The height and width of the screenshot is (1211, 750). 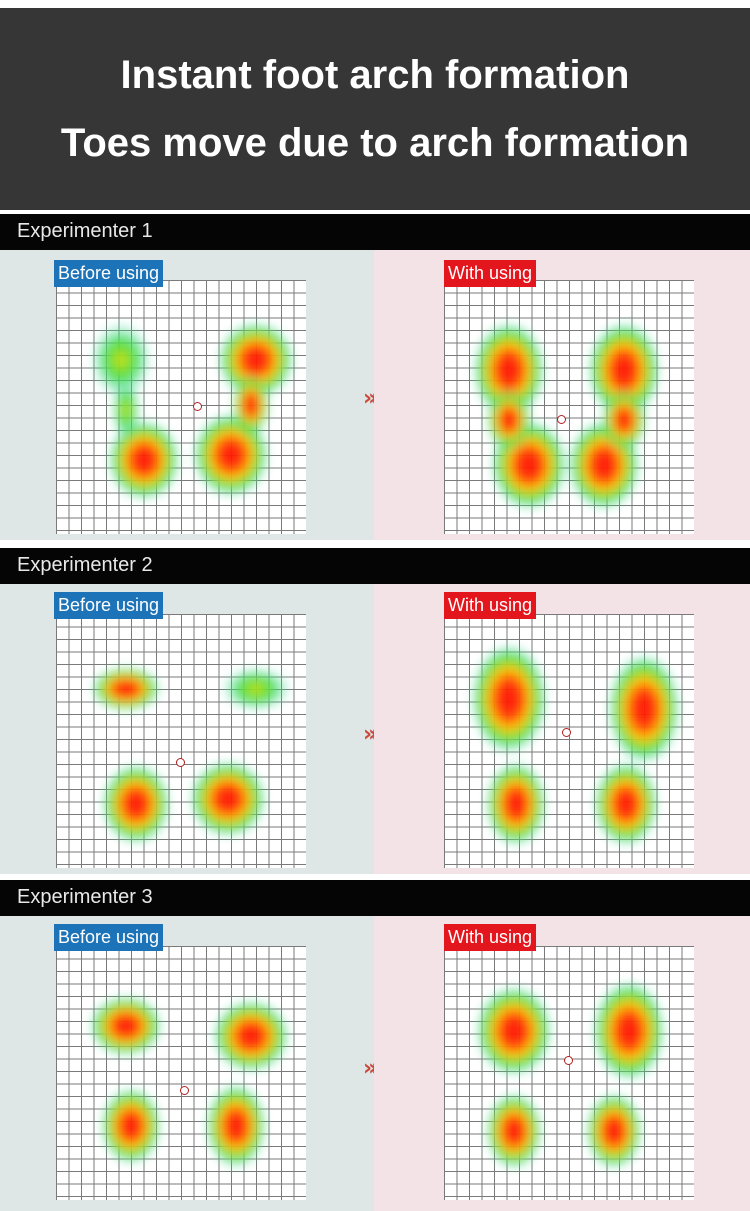 What do you see at coordinates (85, 565) in the screenshot?
I see `section-title: Experimenter 2` at bounding box center [85, 565].